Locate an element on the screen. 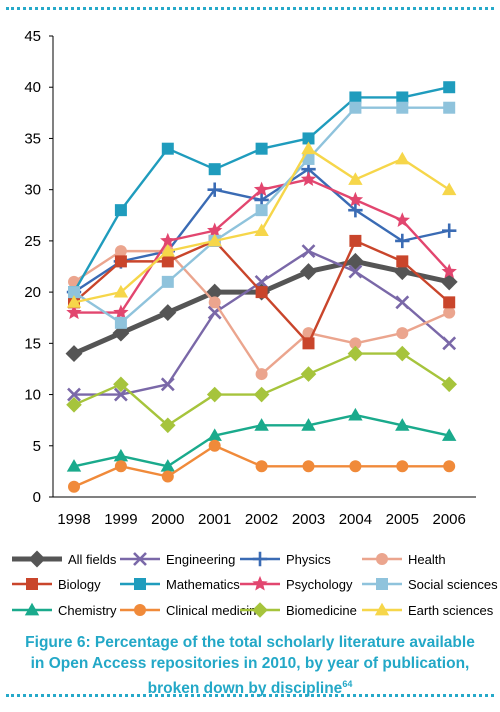 This screenshot has width=500, height=712. x-tick-label: 2003 is located at coordinates (308, 519).